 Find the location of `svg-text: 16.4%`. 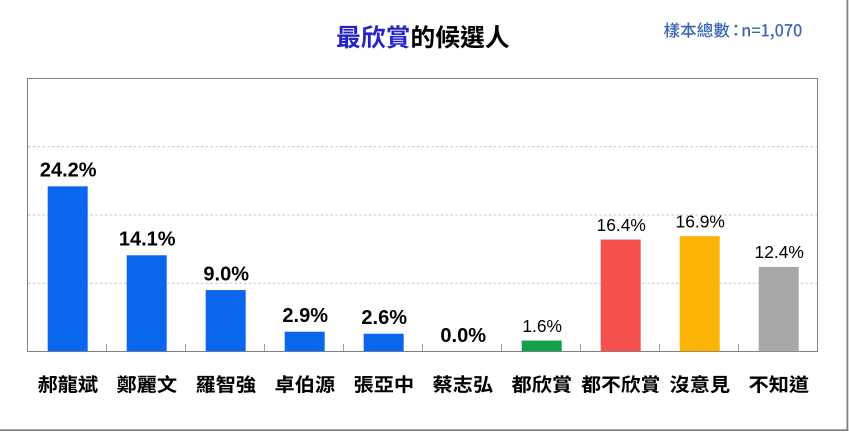

svg-text: 16.4% is located at coordinates (621, 225).